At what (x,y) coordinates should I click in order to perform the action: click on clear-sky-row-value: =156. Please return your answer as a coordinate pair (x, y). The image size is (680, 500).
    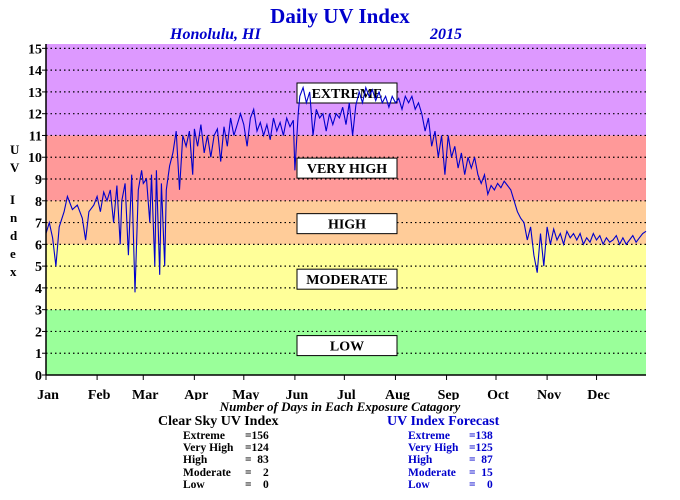
    Looking at the image, I should click on (257, 436).